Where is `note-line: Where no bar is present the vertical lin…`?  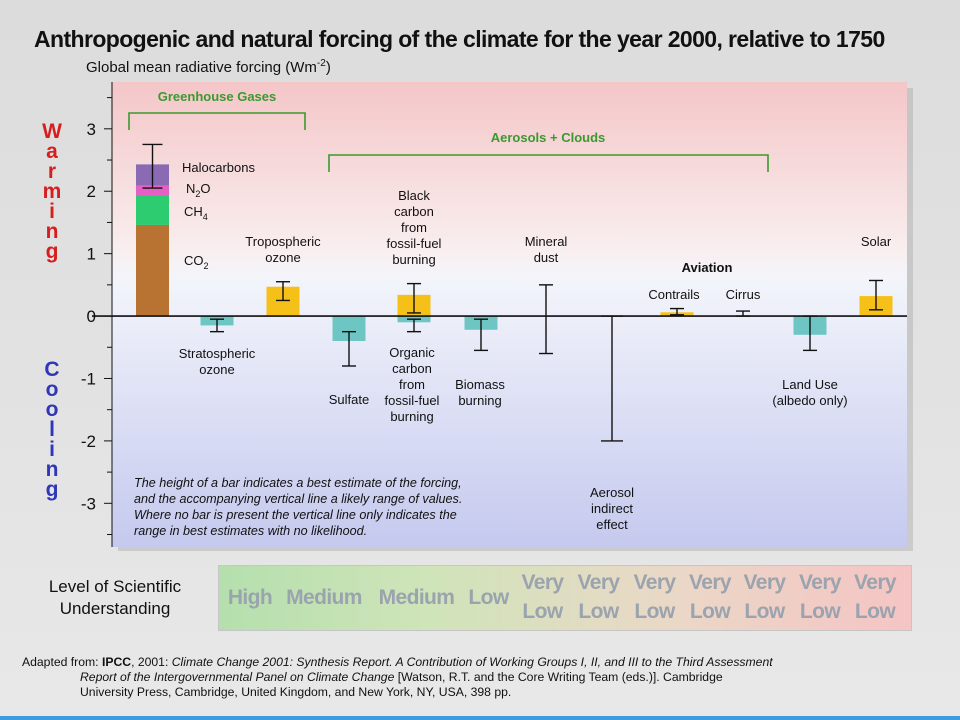 note-line: Where no bar is present the vertical lin… is located at coordinates (295, 515).